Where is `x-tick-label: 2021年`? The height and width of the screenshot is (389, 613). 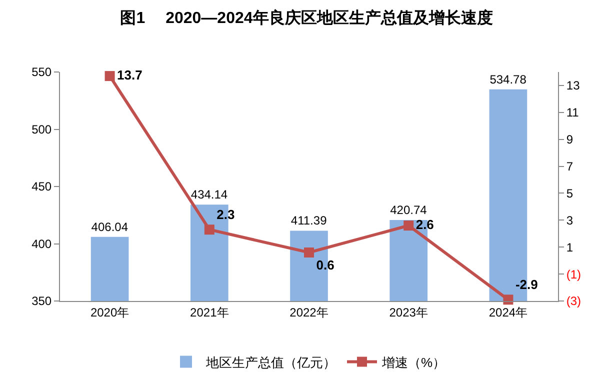 x-tick-label: 2021年 is located at coordinates (209, 312).